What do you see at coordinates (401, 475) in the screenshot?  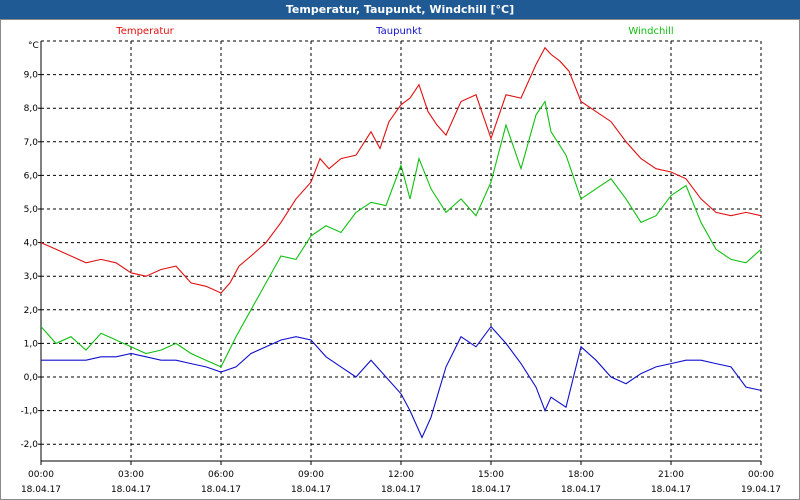 I see `x-tick-time: 12:00` at bounding box center [401, 475].